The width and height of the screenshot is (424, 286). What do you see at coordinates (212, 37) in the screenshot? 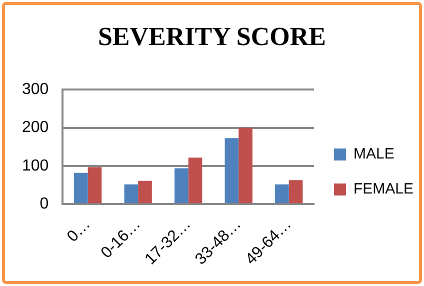
I see `chart-title: SEVERITY SCORE` at bounding box center [212, 37].